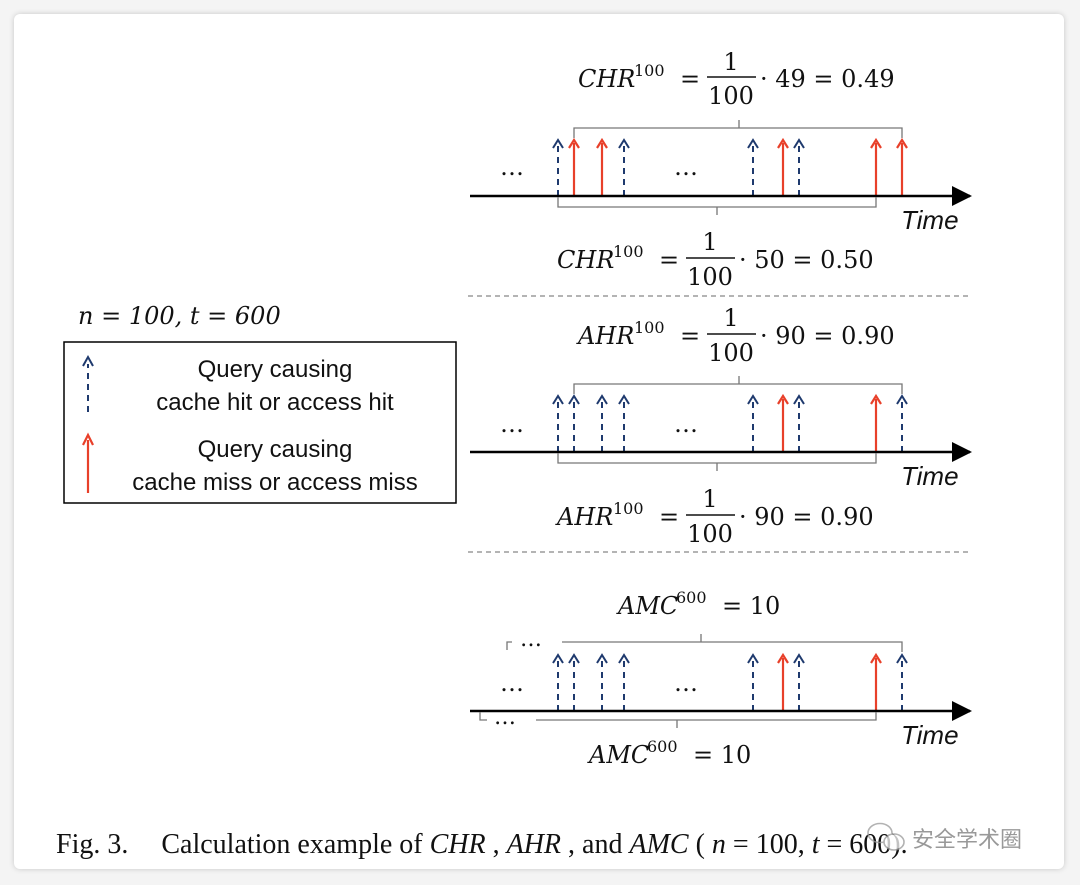 The height and width of the screenshot is (885, 1080). I want to click on caption-paren: (, so click(700, 844).